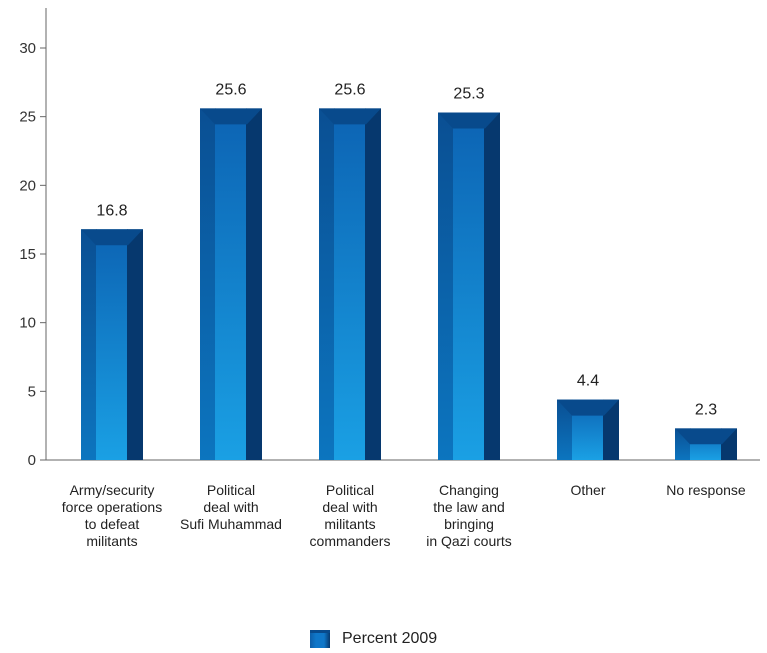  Describe the element at coordinates (111, 210) in the screenshot. I see `bar-value-label: 16.8` at that location.